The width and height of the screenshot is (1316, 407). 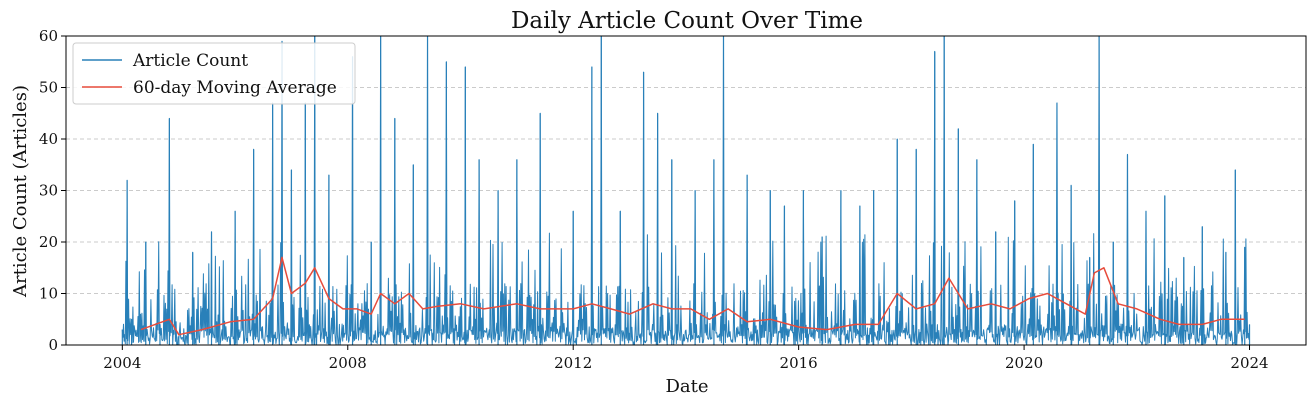 I want to click on y-tick-label: 20, so click(x=48, y=242).